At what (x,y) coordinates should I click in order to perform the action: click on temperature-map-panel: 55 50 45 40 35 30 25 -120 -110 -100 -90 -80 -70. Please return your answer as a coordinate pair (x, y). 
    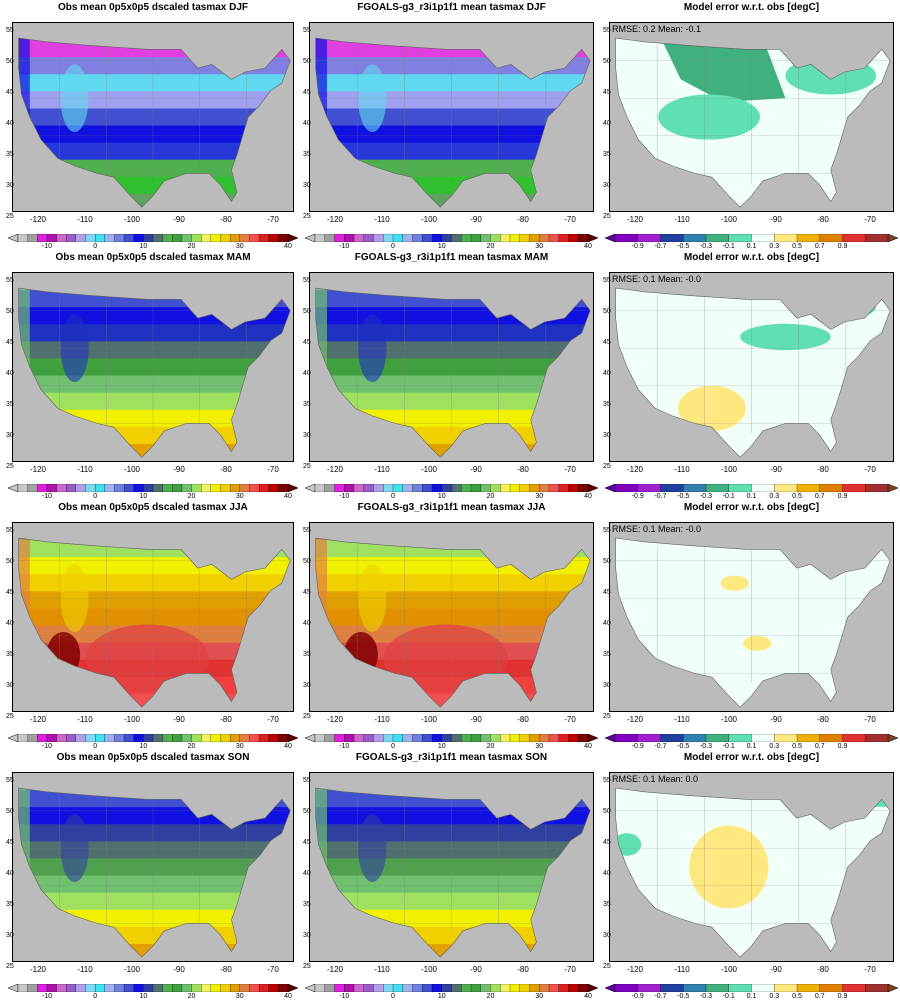
    Looking at the image, I should click on (150, 123).